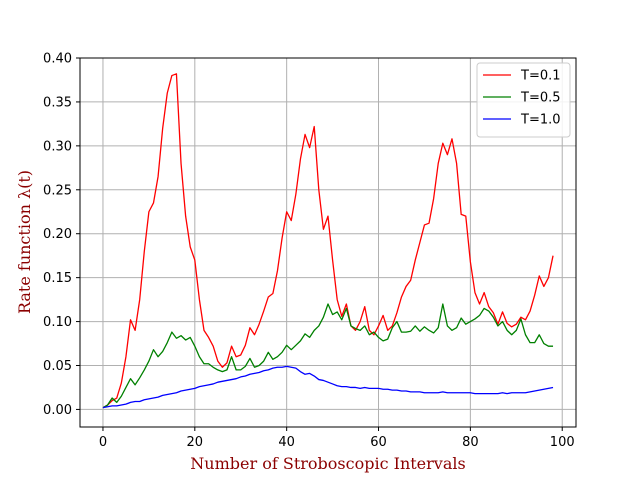  I want to click on y-tick-label: 0.20, so click(57, 234).